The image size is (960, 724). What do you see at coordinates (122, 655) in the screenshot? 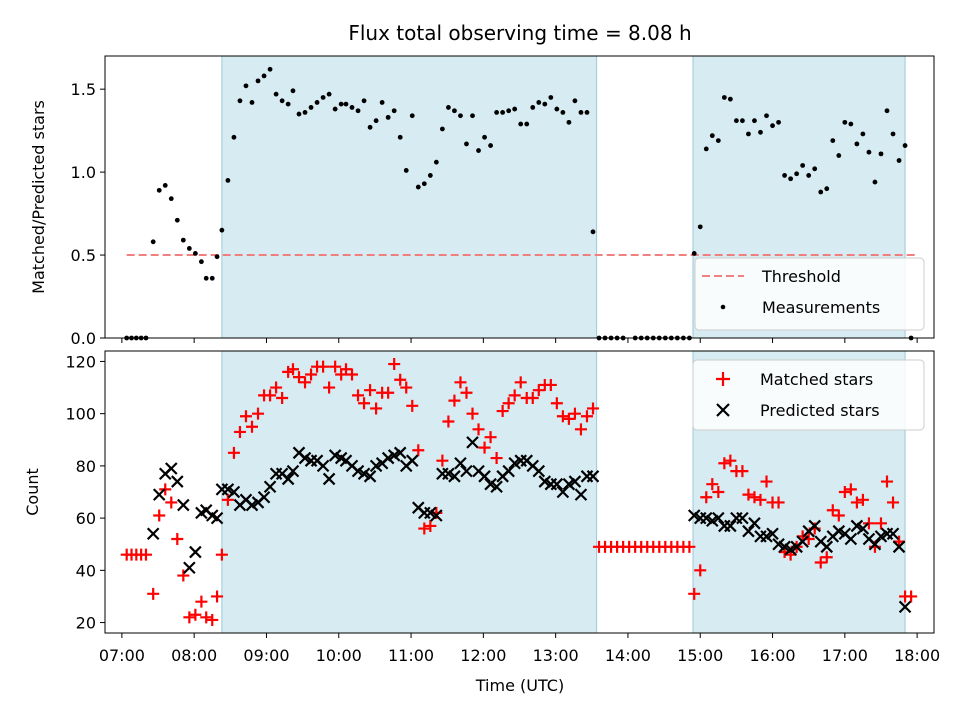
I see `x-tick-label: 07:00` at bounding box center [122, 655].